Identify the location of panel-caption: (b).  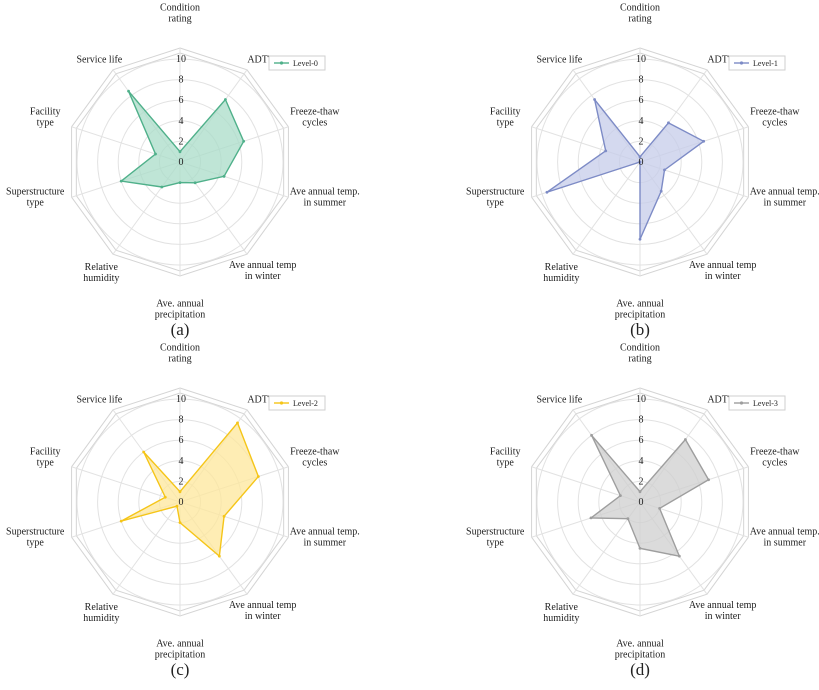
(640, 329).